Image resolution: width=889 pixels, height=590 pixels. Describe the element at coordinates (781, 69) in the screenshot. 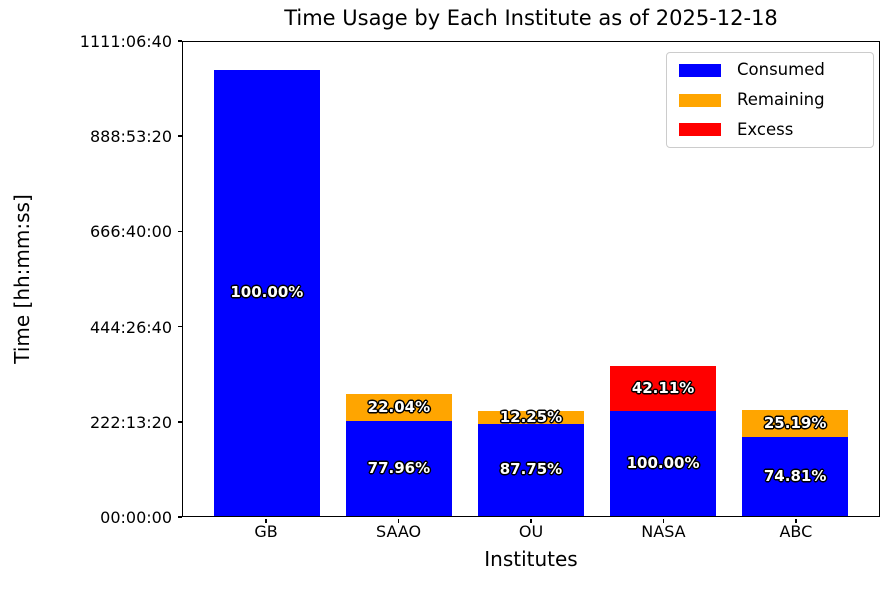

I see `legend-label: Consumed` at that location.